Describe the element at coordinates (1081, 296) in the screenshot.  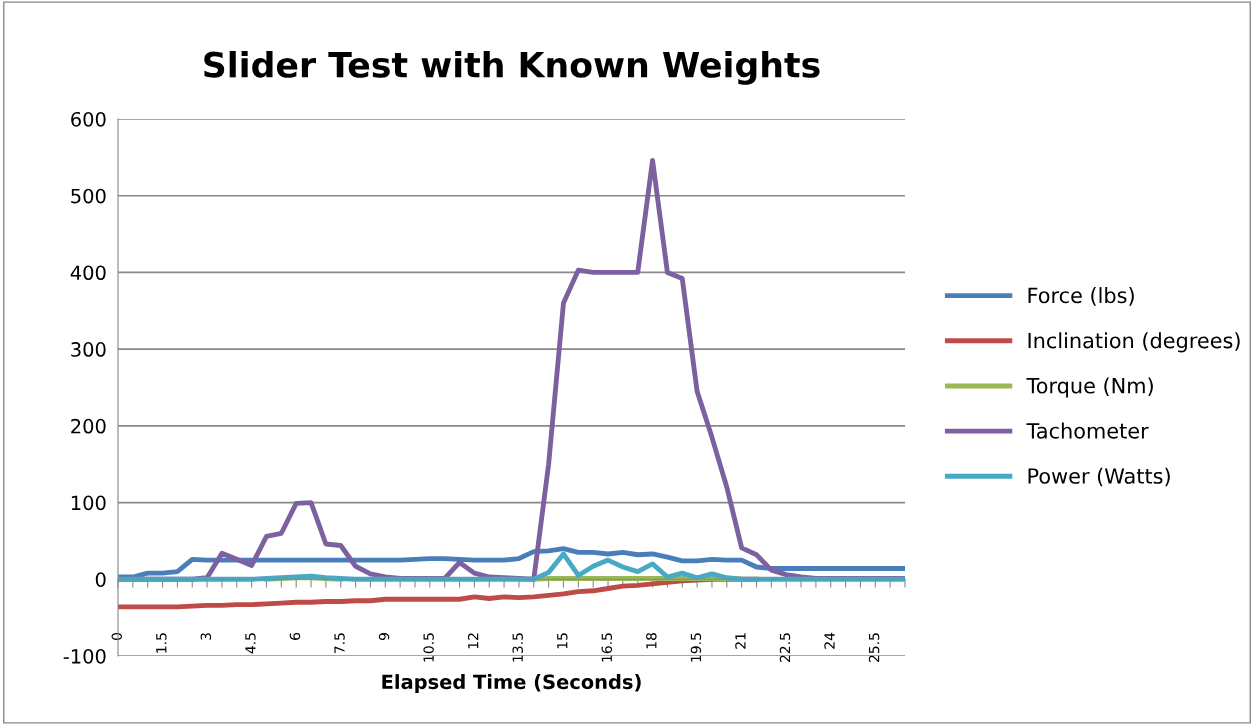
I see `legend-label: Force (lbs)` at that location.